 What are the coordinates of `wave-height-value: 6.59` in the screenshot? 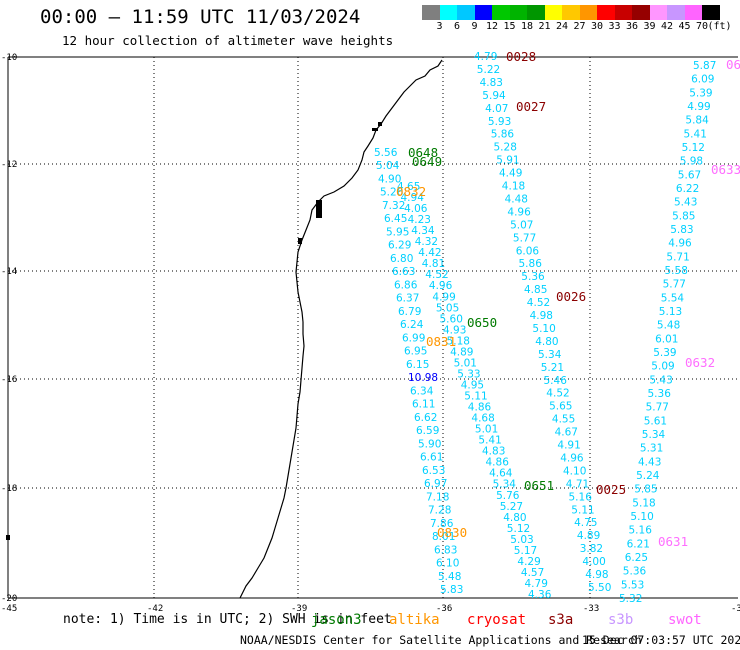 It's located at (427, 431).